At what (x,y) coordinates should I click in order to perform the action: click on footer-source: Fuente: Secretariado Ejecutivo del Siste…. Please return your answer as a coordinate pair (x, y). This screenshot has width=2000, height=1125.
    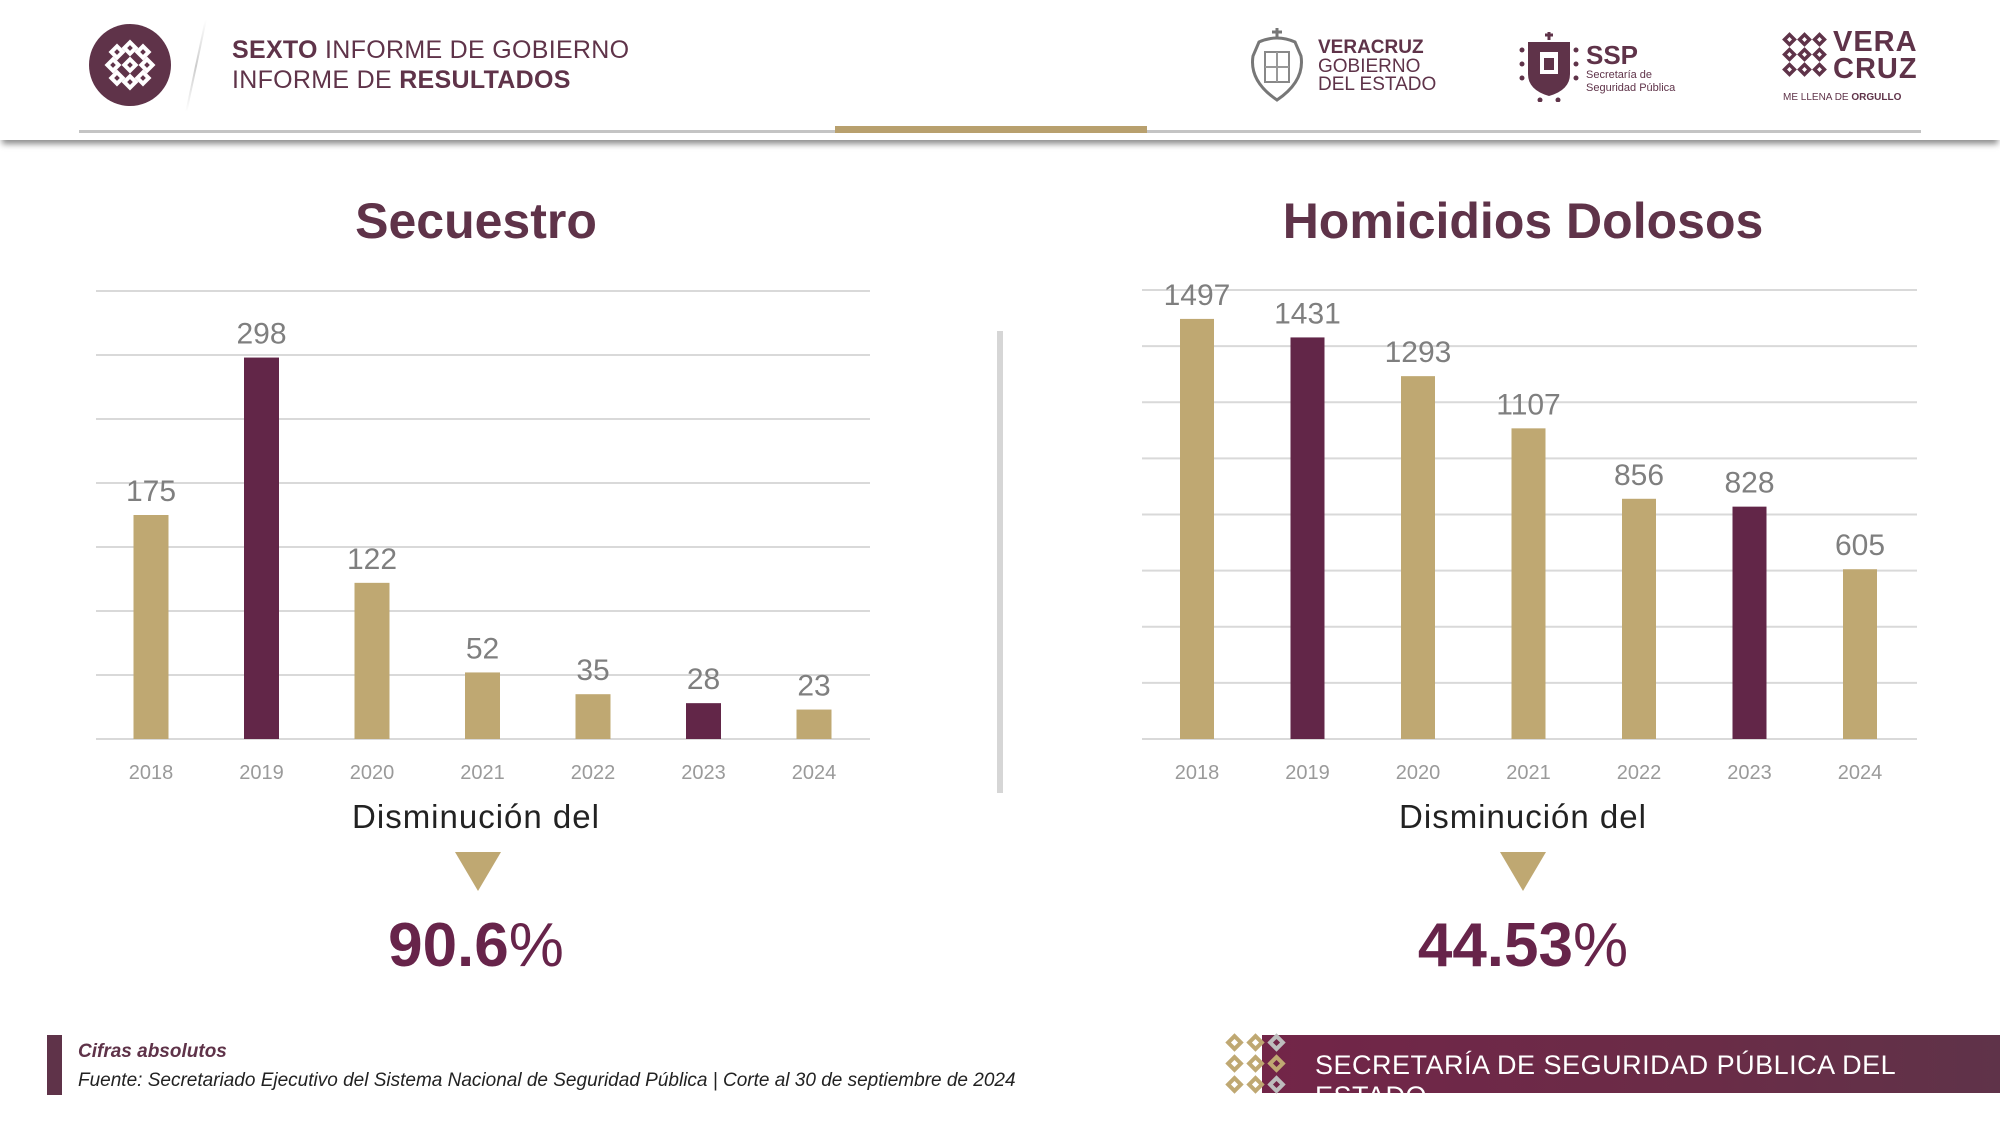
    Looking at the image, I should click on (547, 1080).